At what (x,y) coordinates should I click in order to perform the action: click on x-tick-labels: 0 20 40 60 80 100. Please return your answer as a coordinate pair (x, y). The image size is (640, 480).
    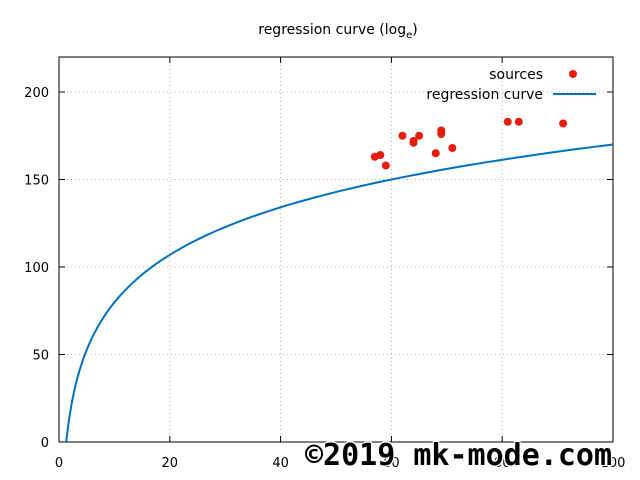
    Looking at the image, I should click on (340, 463).